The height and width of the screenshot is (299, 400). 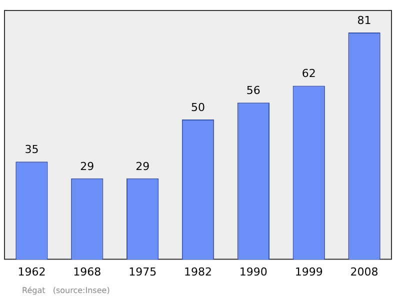 What do you see at coordinates (308, 271) in the screenshot?
I see `x-tick-label: 1999` at bounding box center [308, 271].